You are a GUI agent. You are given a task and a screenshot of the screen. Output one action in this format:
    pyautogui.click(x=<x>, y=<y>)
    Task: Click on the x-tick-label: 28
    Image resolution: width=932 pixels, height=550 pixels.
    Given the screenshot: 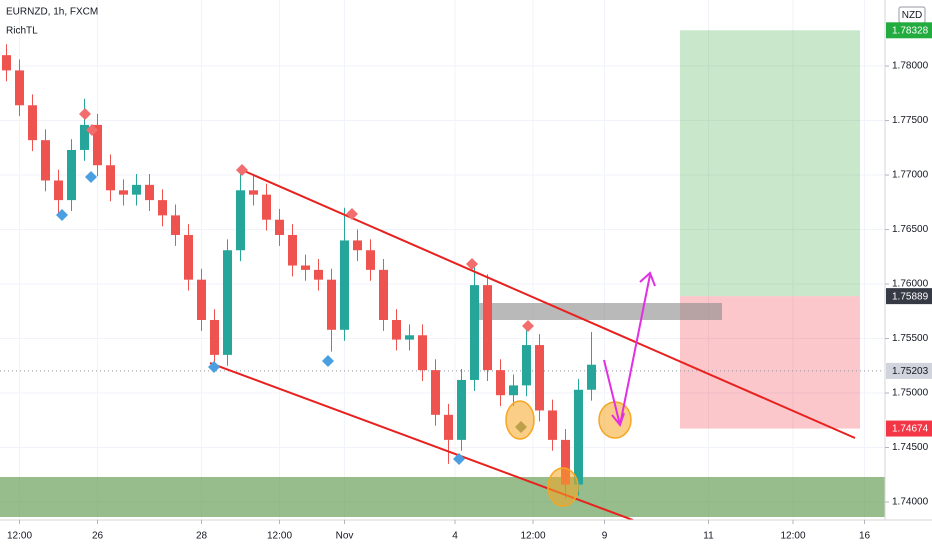 What is the action you would take?
    pyautogui.click(x=202, y=536)
    